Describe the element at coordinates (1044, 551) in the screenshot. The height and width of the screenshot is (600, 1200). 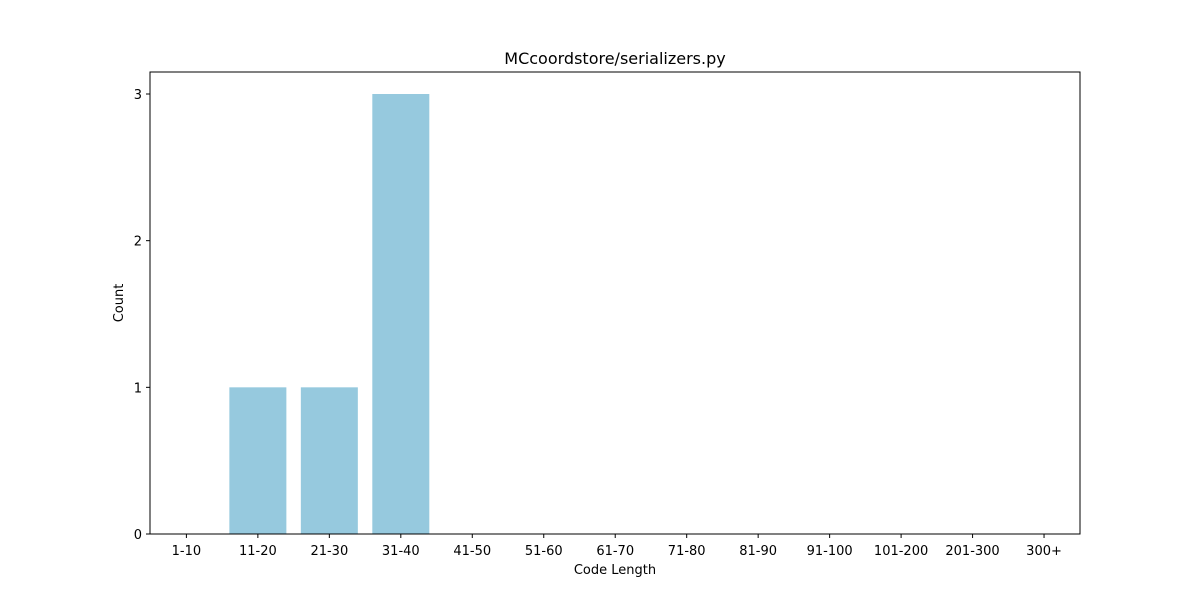
I see `x-tick-label: 300+` at that location.